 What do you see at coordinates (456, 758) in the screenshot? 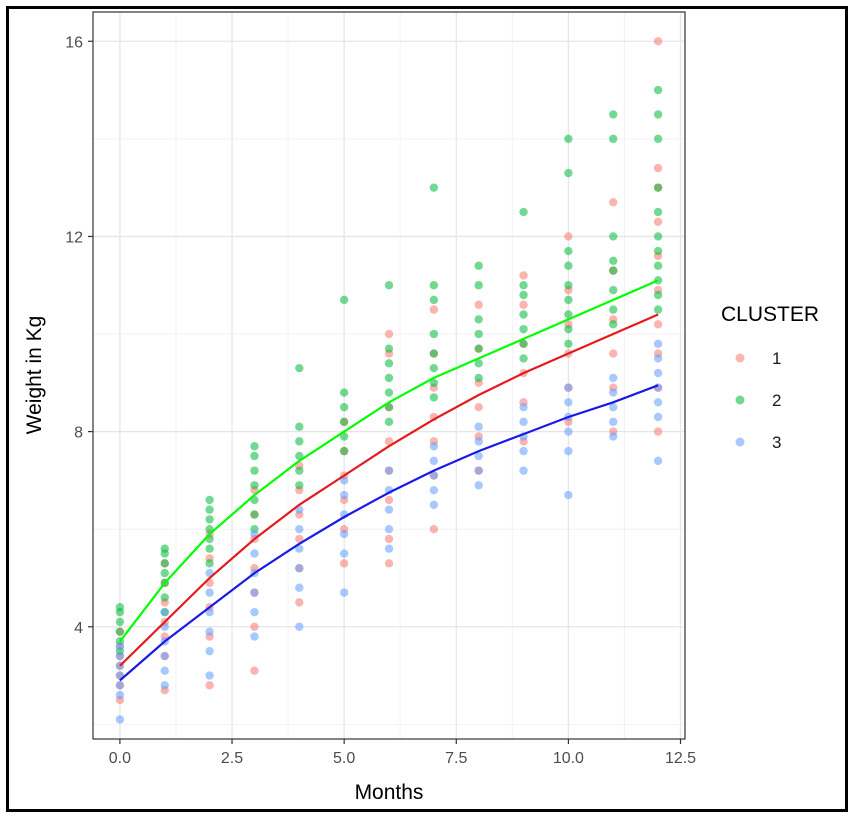
I see `x-tick-label: 7.5` at bounding box center [456, 758].